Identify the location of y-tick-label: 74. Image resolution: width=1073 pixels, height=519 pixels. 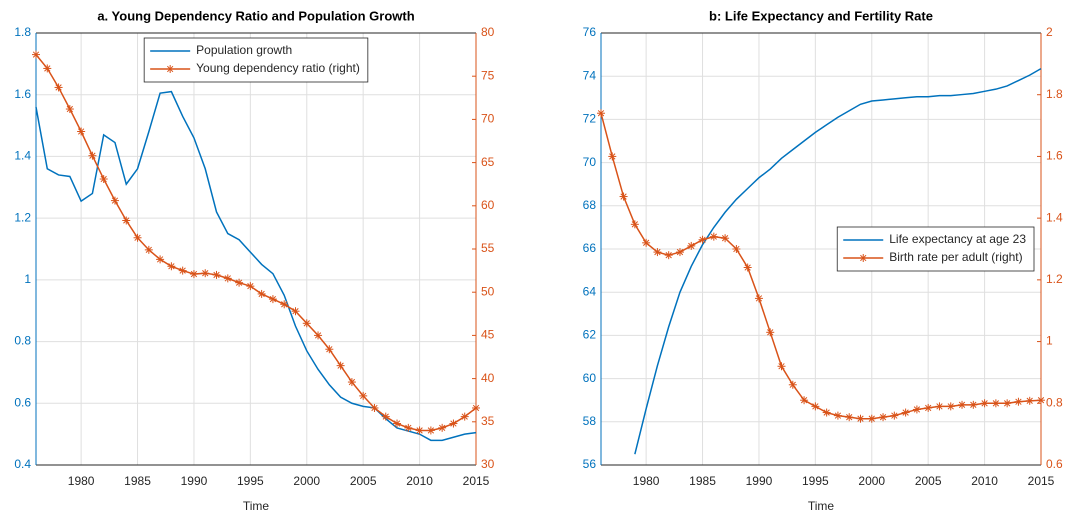
(590, 75).